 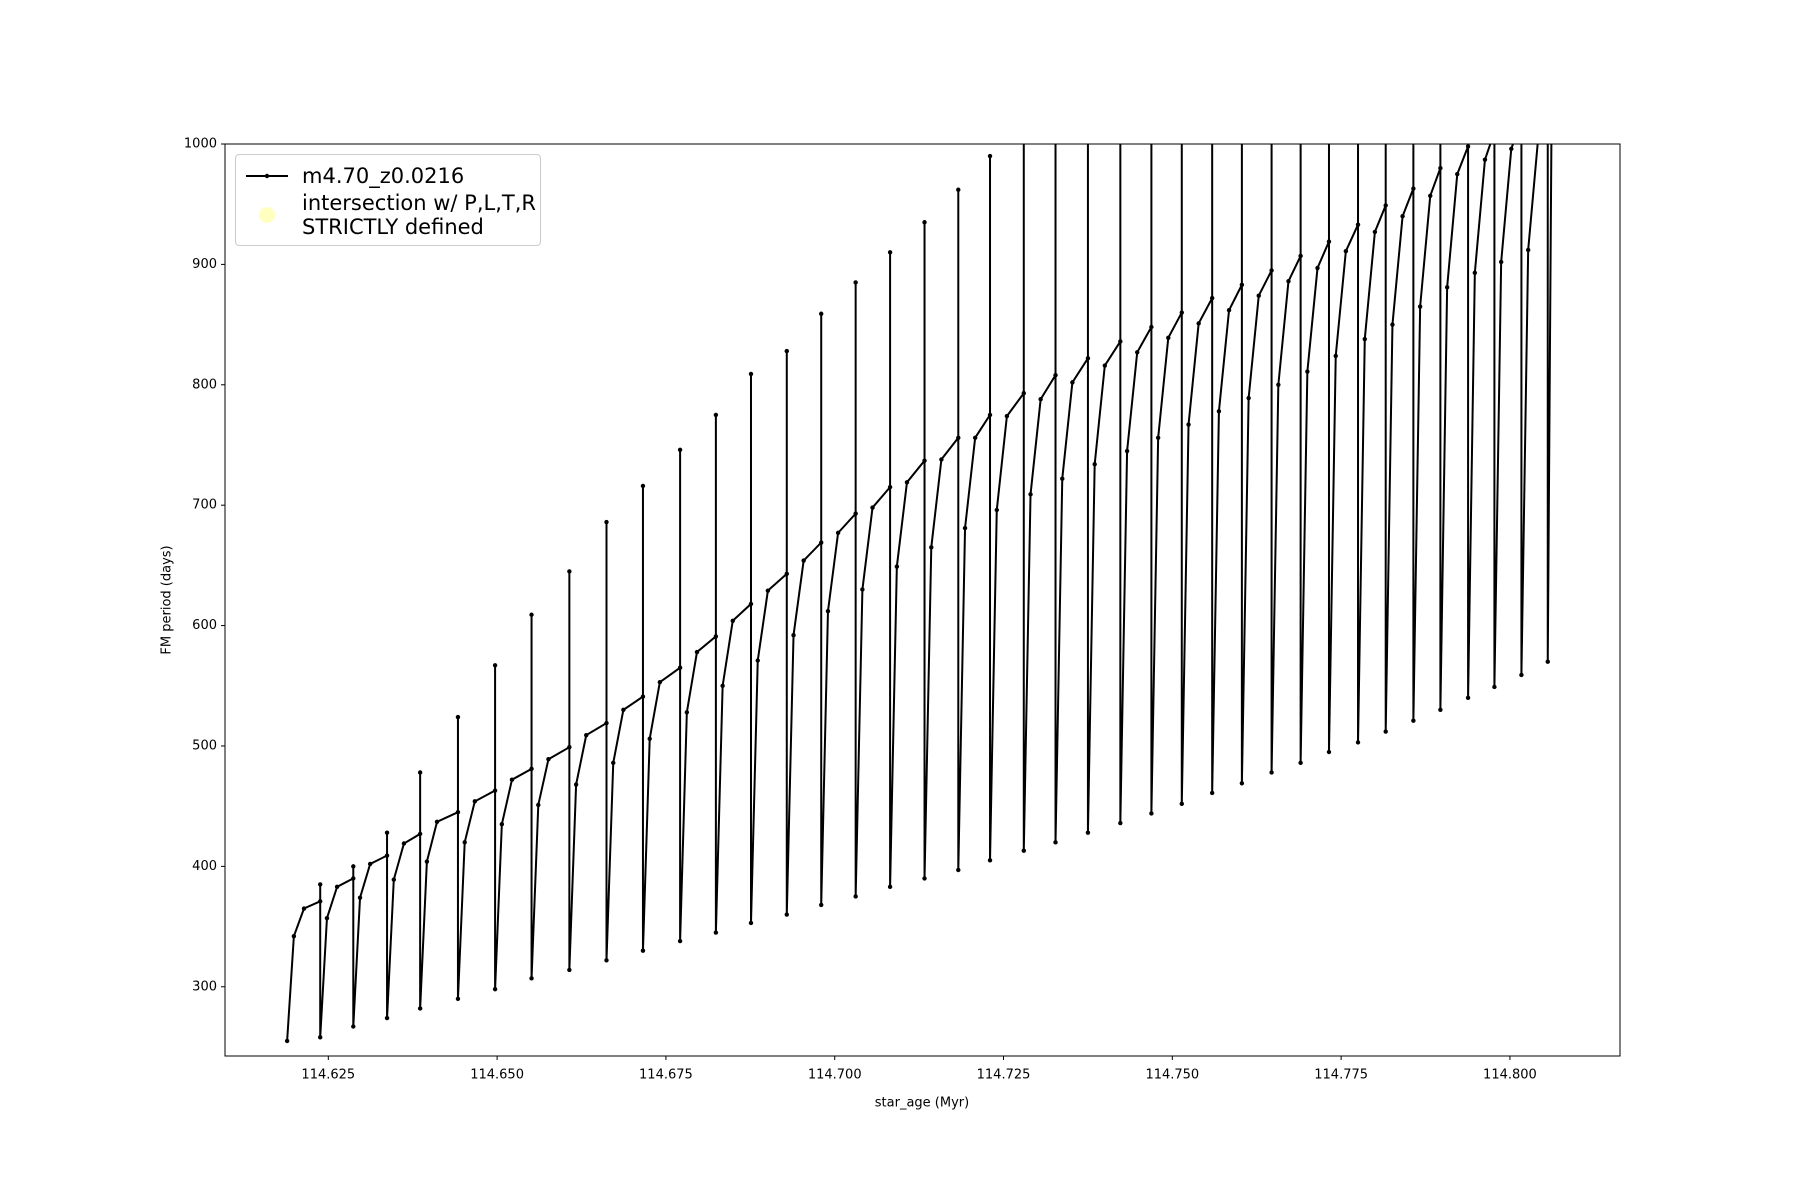 I want to click on y-tick-label: 700, so click(x=204, y=505).